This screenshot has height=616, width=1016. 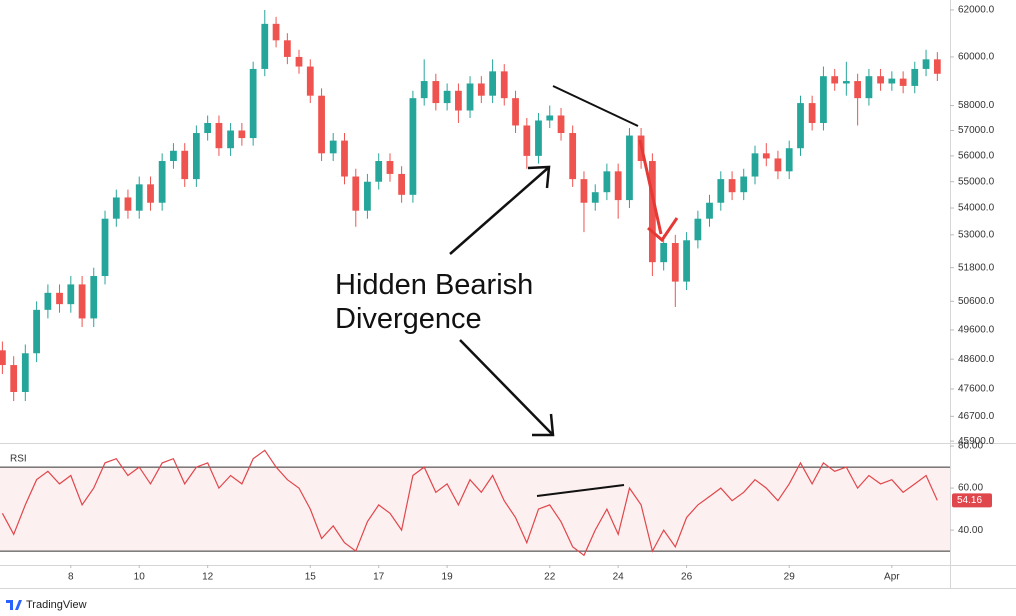 What do you see at coordinates (976, 359) in the screenshot?
I see `y-tick-label: 48600.0` at bounding box center [976, 359].